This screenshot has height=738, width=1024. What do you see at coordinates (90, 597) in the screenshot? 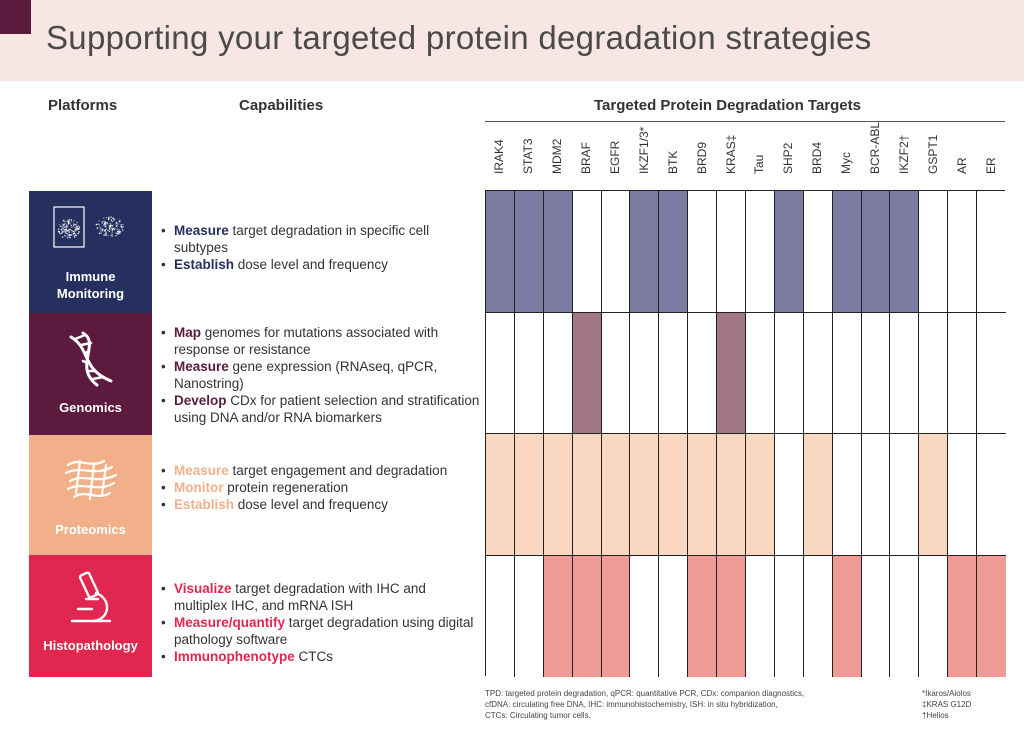
I see `microscope-icon` at bounding box center [90, 597].